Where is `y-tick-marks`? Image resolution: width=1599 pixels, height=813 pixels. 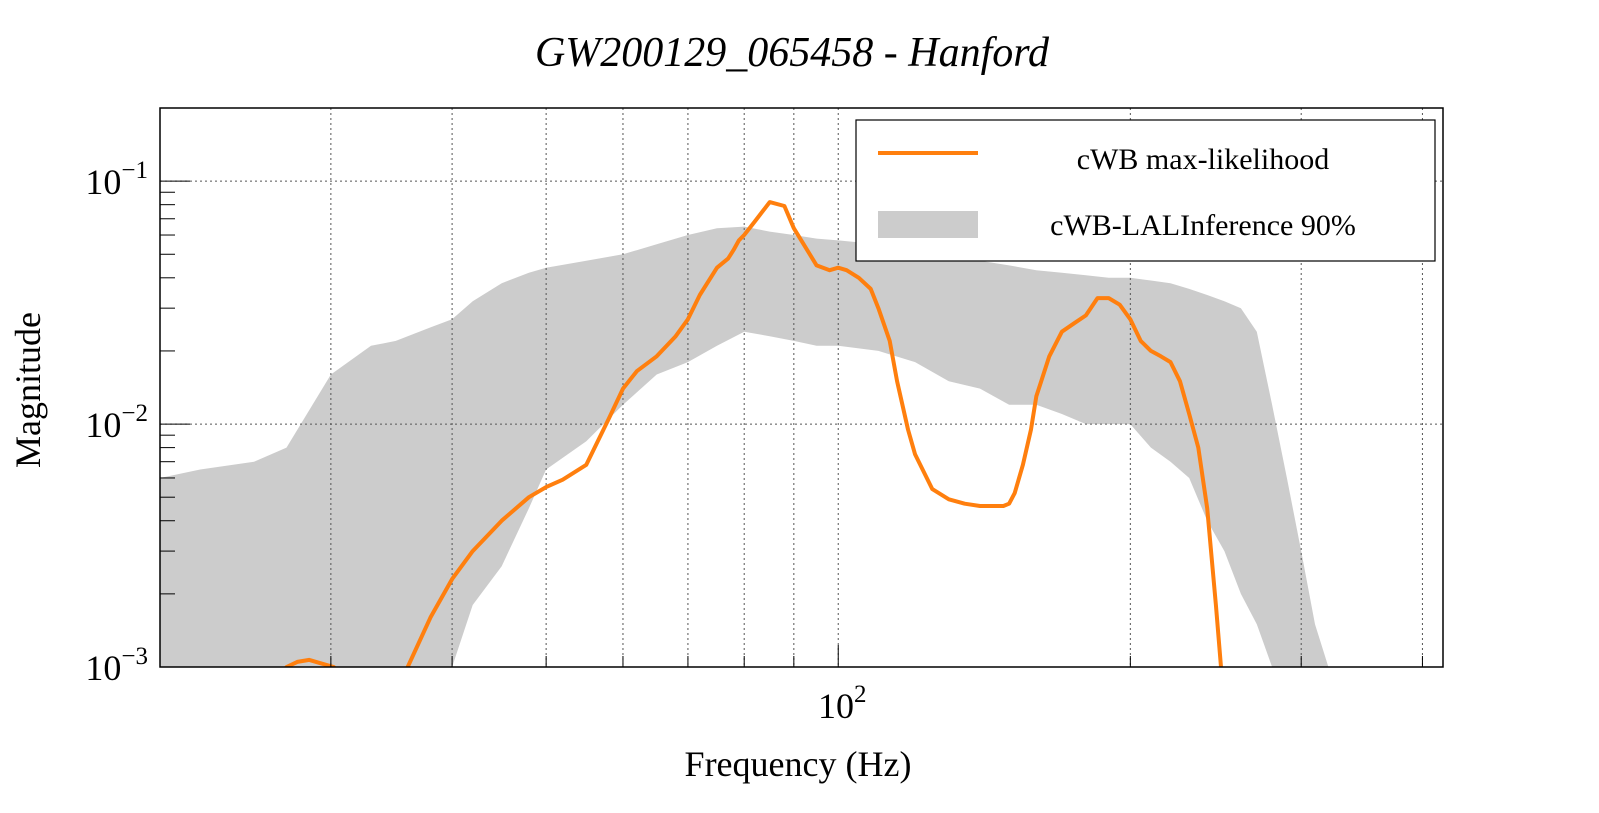 y-tick-marks is located at coordinates (175, 387).